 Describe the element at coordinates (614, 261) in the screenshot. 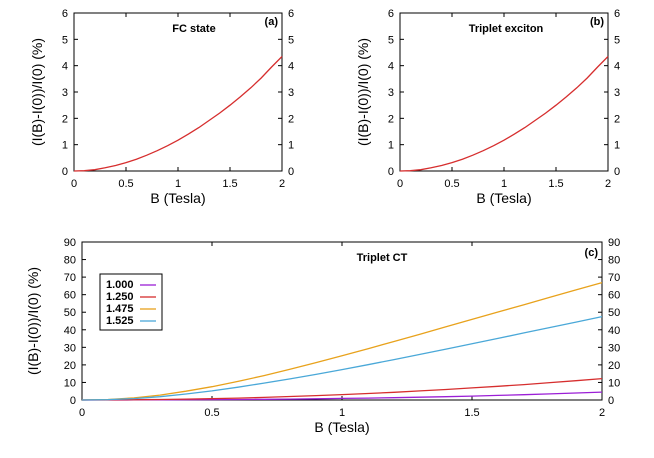

I see `y2-tick-label: 80` at that location.